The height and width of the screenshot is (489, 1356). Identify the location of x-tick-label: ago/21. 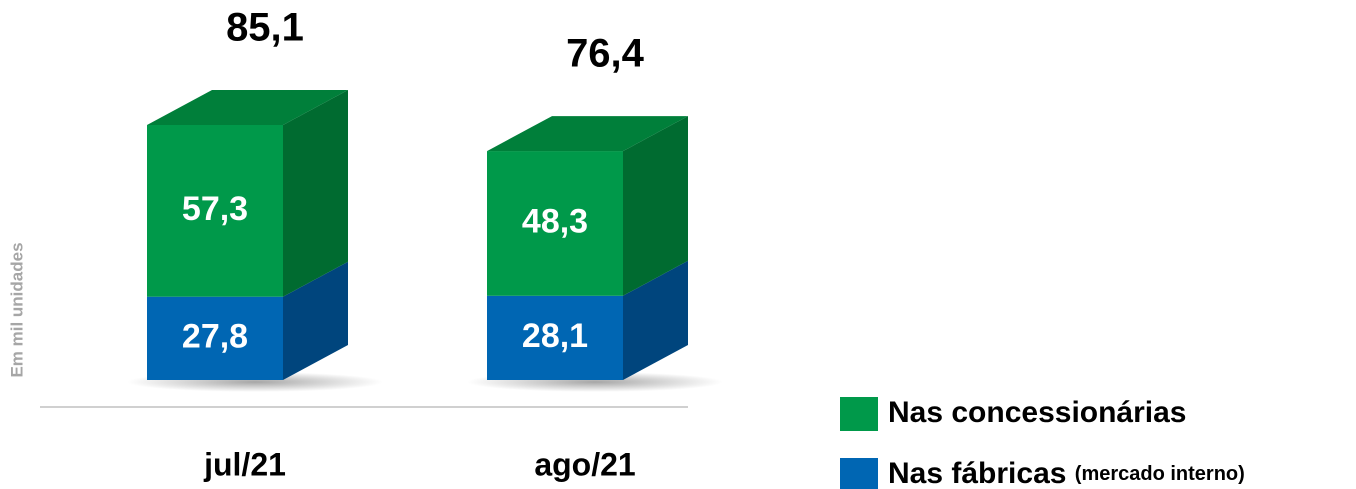
(584, 464).